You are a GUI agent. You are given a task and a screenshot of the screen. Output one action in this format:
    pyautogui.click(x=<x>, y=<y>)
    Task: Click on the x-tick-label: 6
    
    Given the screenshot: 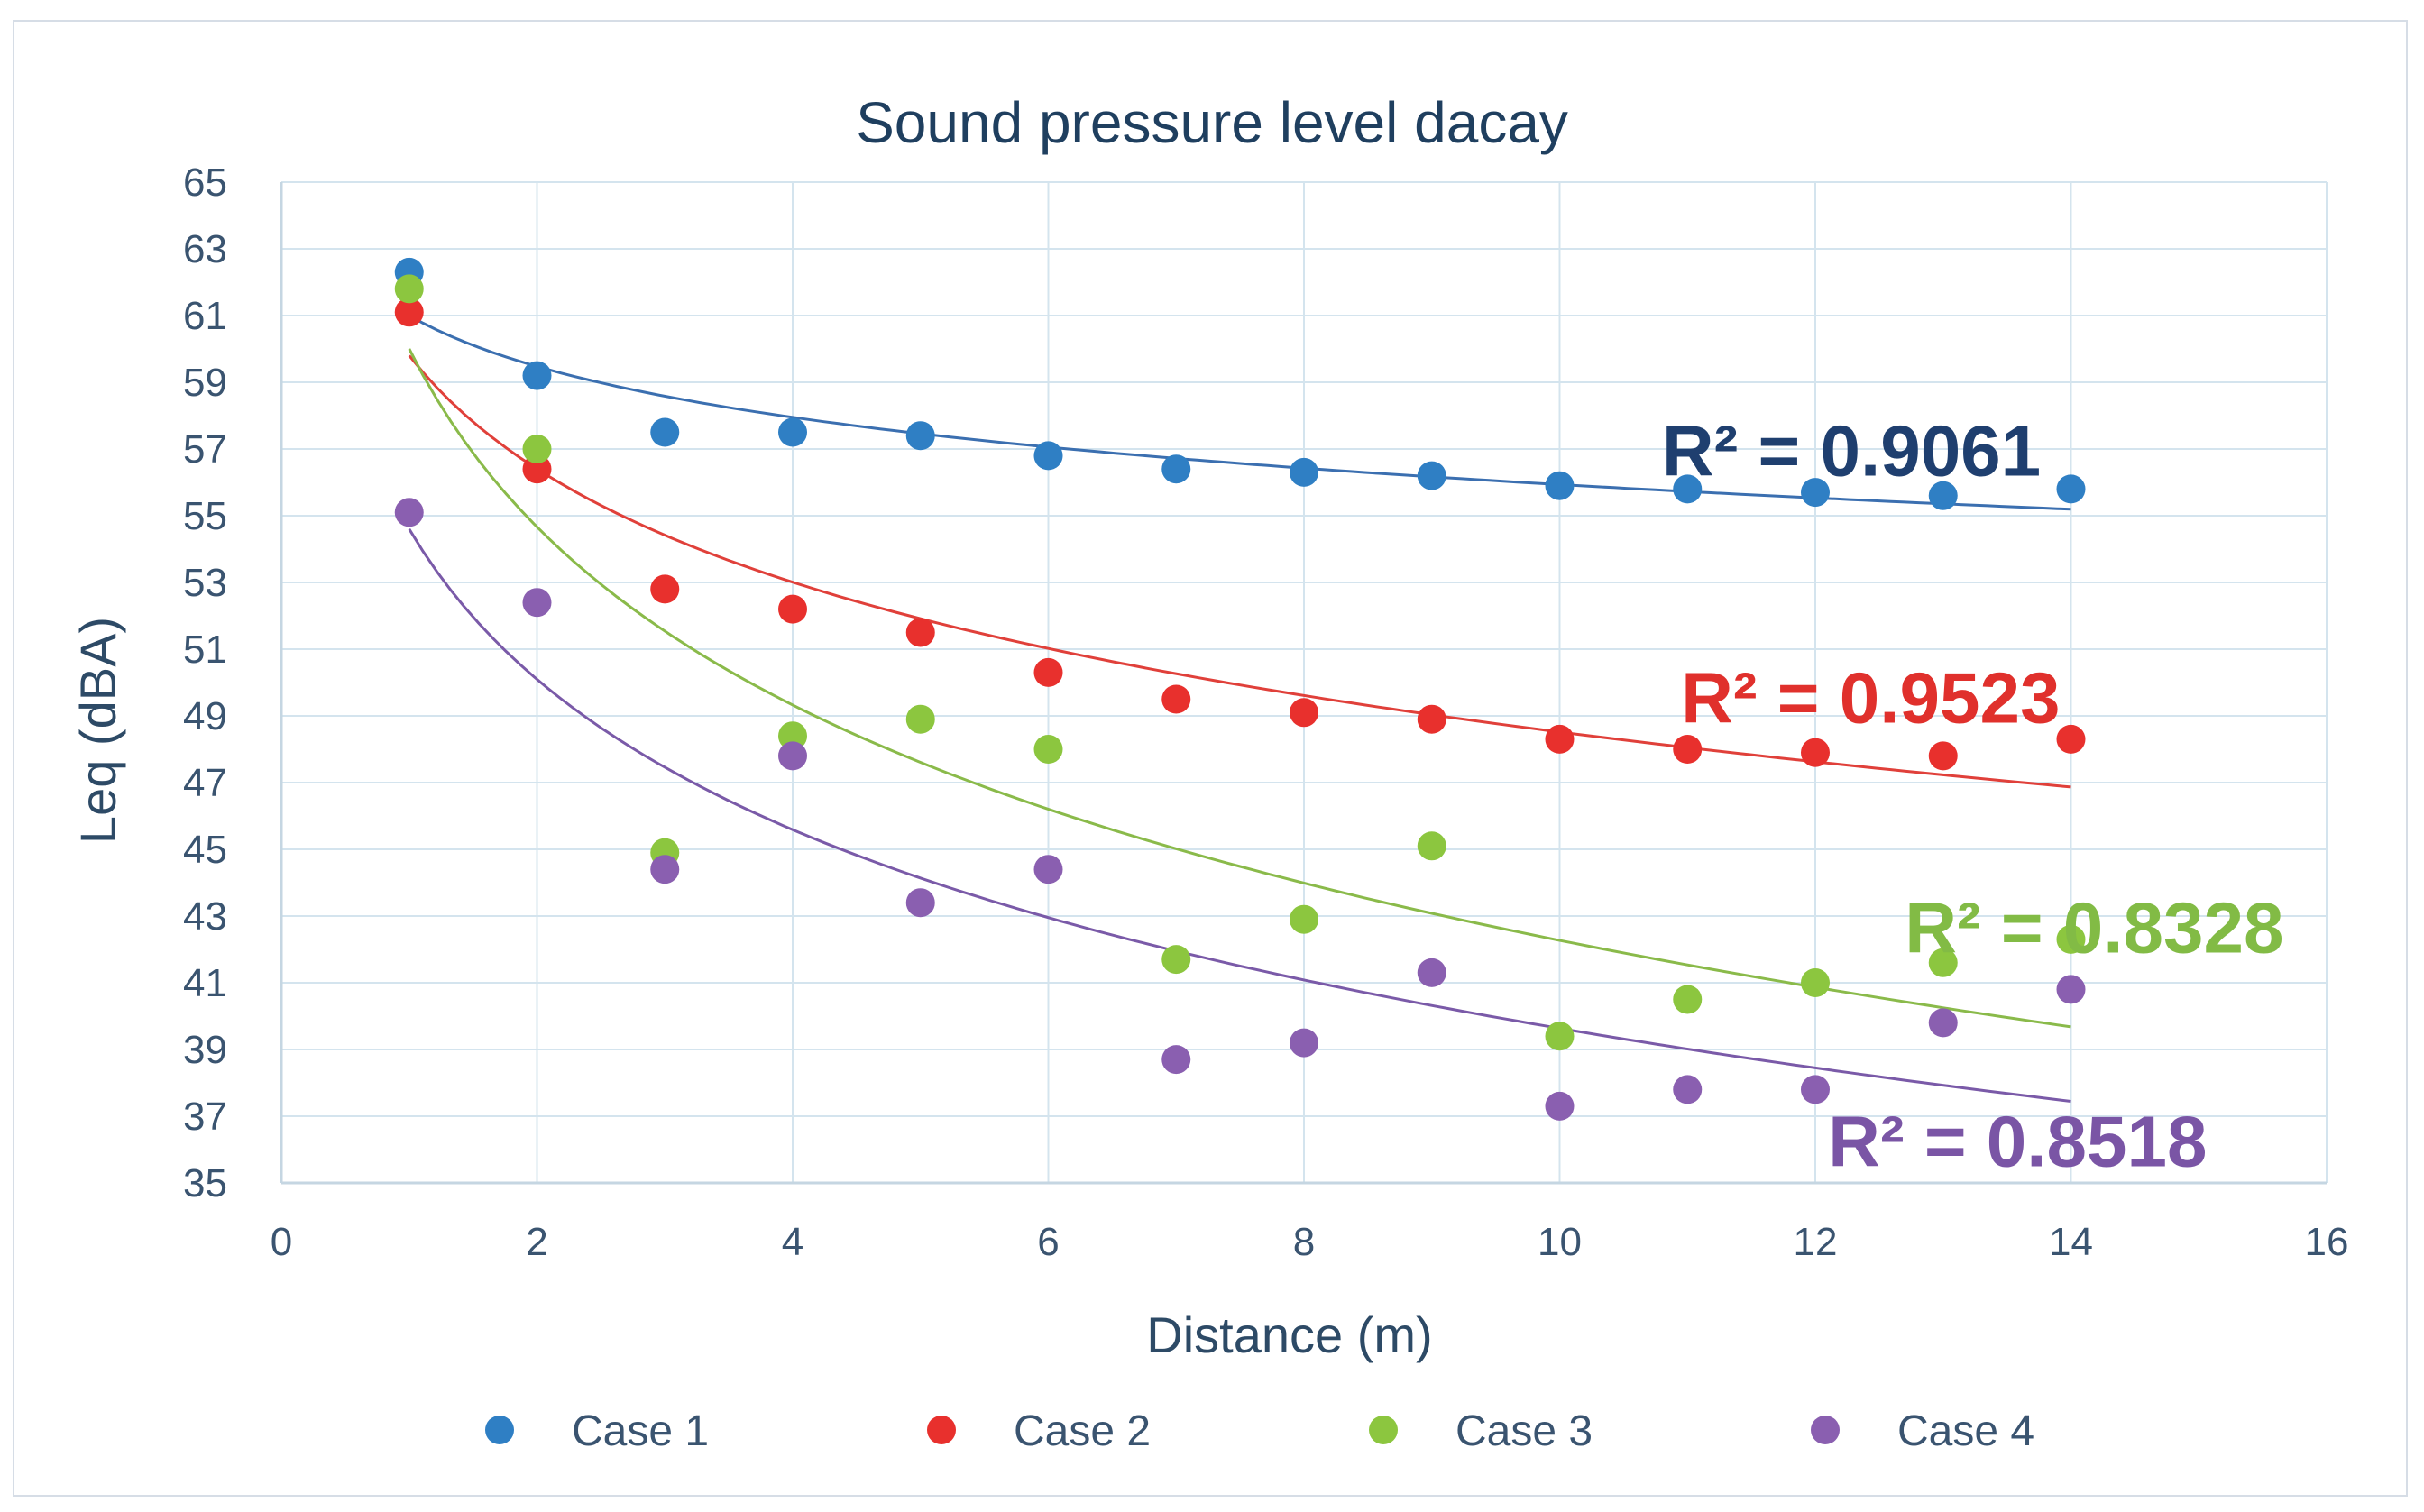 What is the action you would take?
    pyautogui.click(x=1048, y=1242)
    